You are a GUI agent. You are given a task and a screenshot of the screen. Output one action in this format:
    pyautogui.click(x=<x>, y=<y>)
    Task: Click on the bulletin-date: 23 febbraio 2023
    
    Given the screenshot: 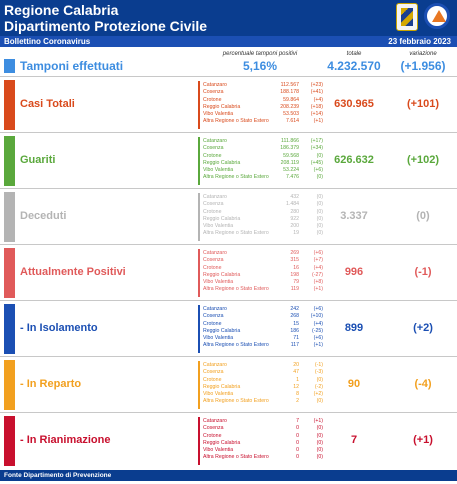 What is the action you would take?
    pyautogui.click(x=419, y=41)
    